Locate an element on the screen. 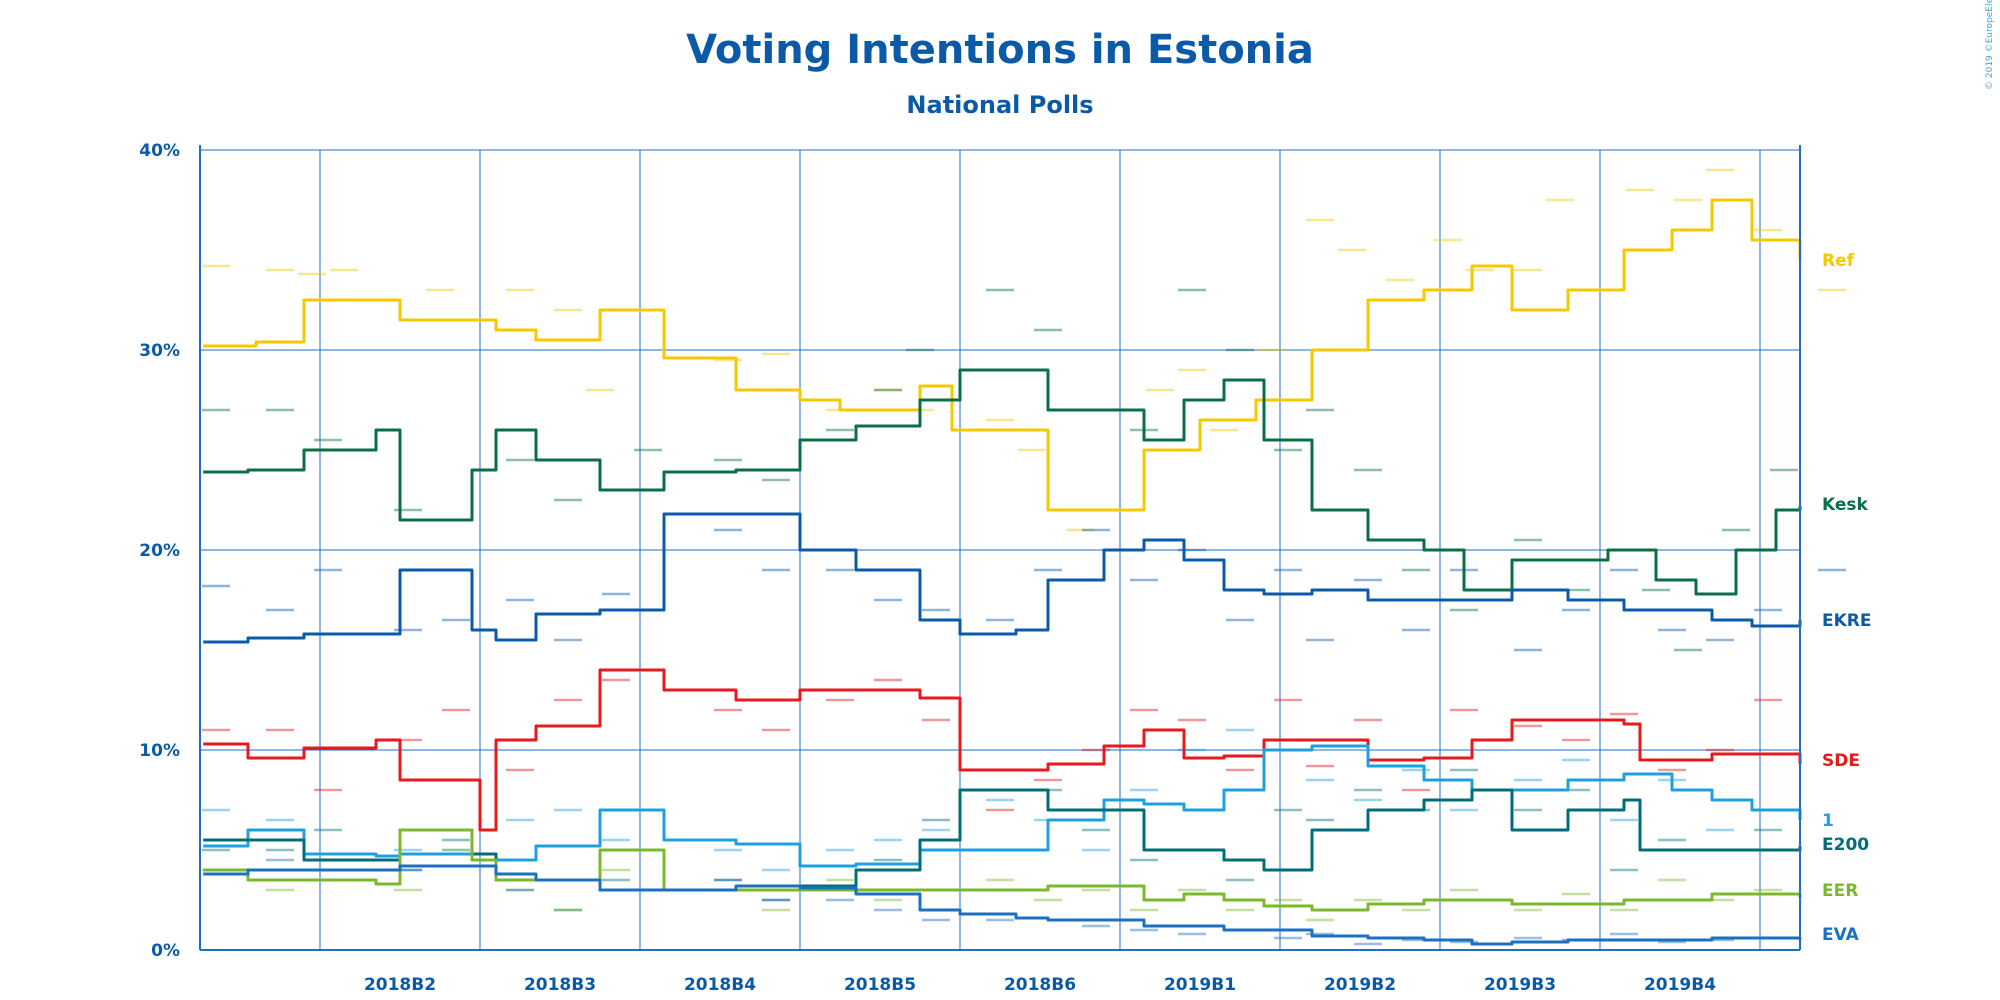 Image resolution: width=2000 pixels, height=1000 pixels. y-tick-label: 0% is located at coordinates (165, 951).